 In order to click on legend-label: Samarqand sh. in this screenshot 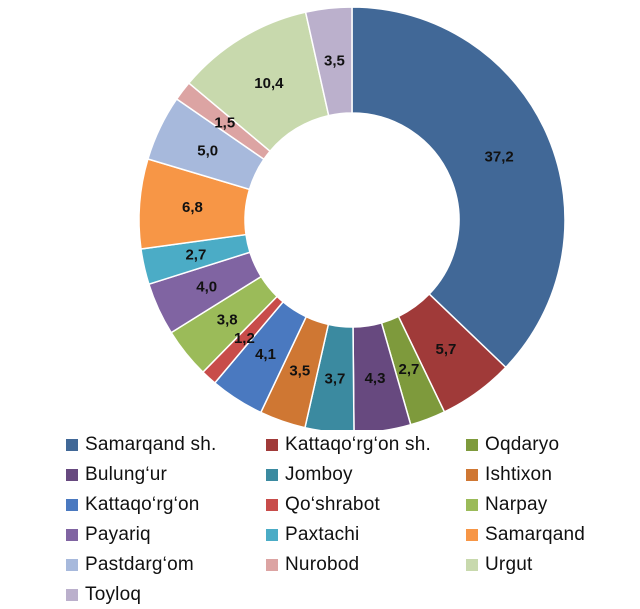, I will do `click(151, 444)`.